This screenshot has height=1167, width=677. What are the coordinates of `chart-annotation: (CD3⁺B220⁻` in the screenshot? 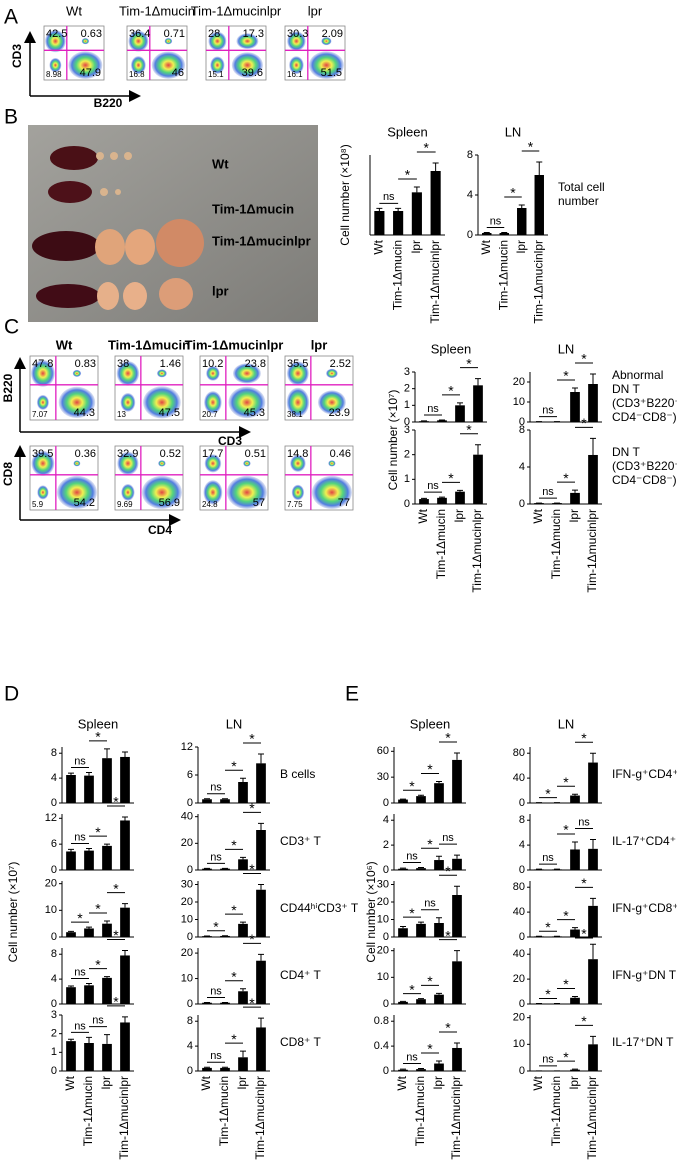 It's located at (644, 466).